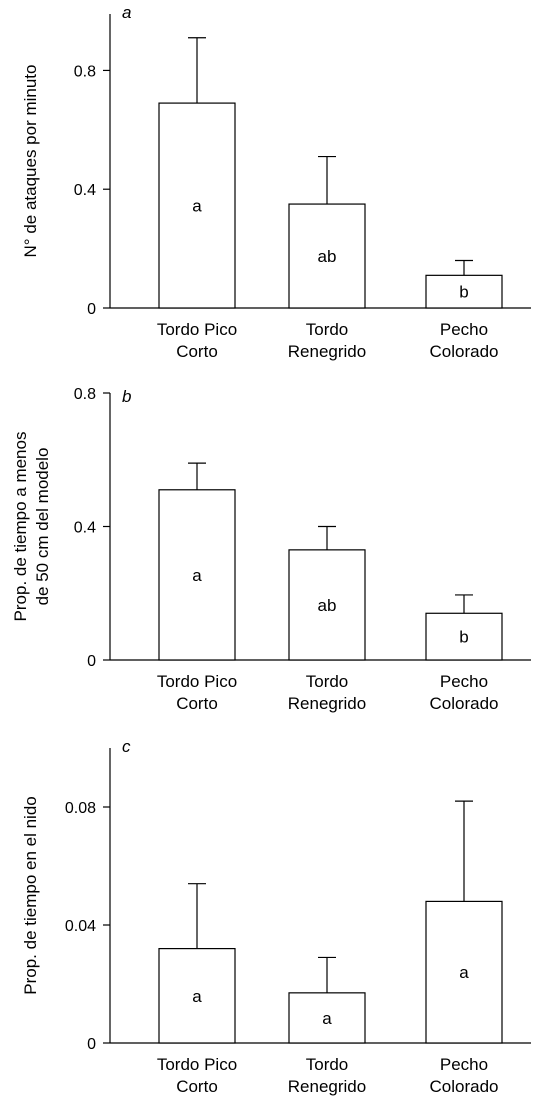 This screenshot has width=543, height=1096. What do you see at coordinates (126, 746) in the screenshot?
I see `panel-label: c` at bounding box center [126, 746].